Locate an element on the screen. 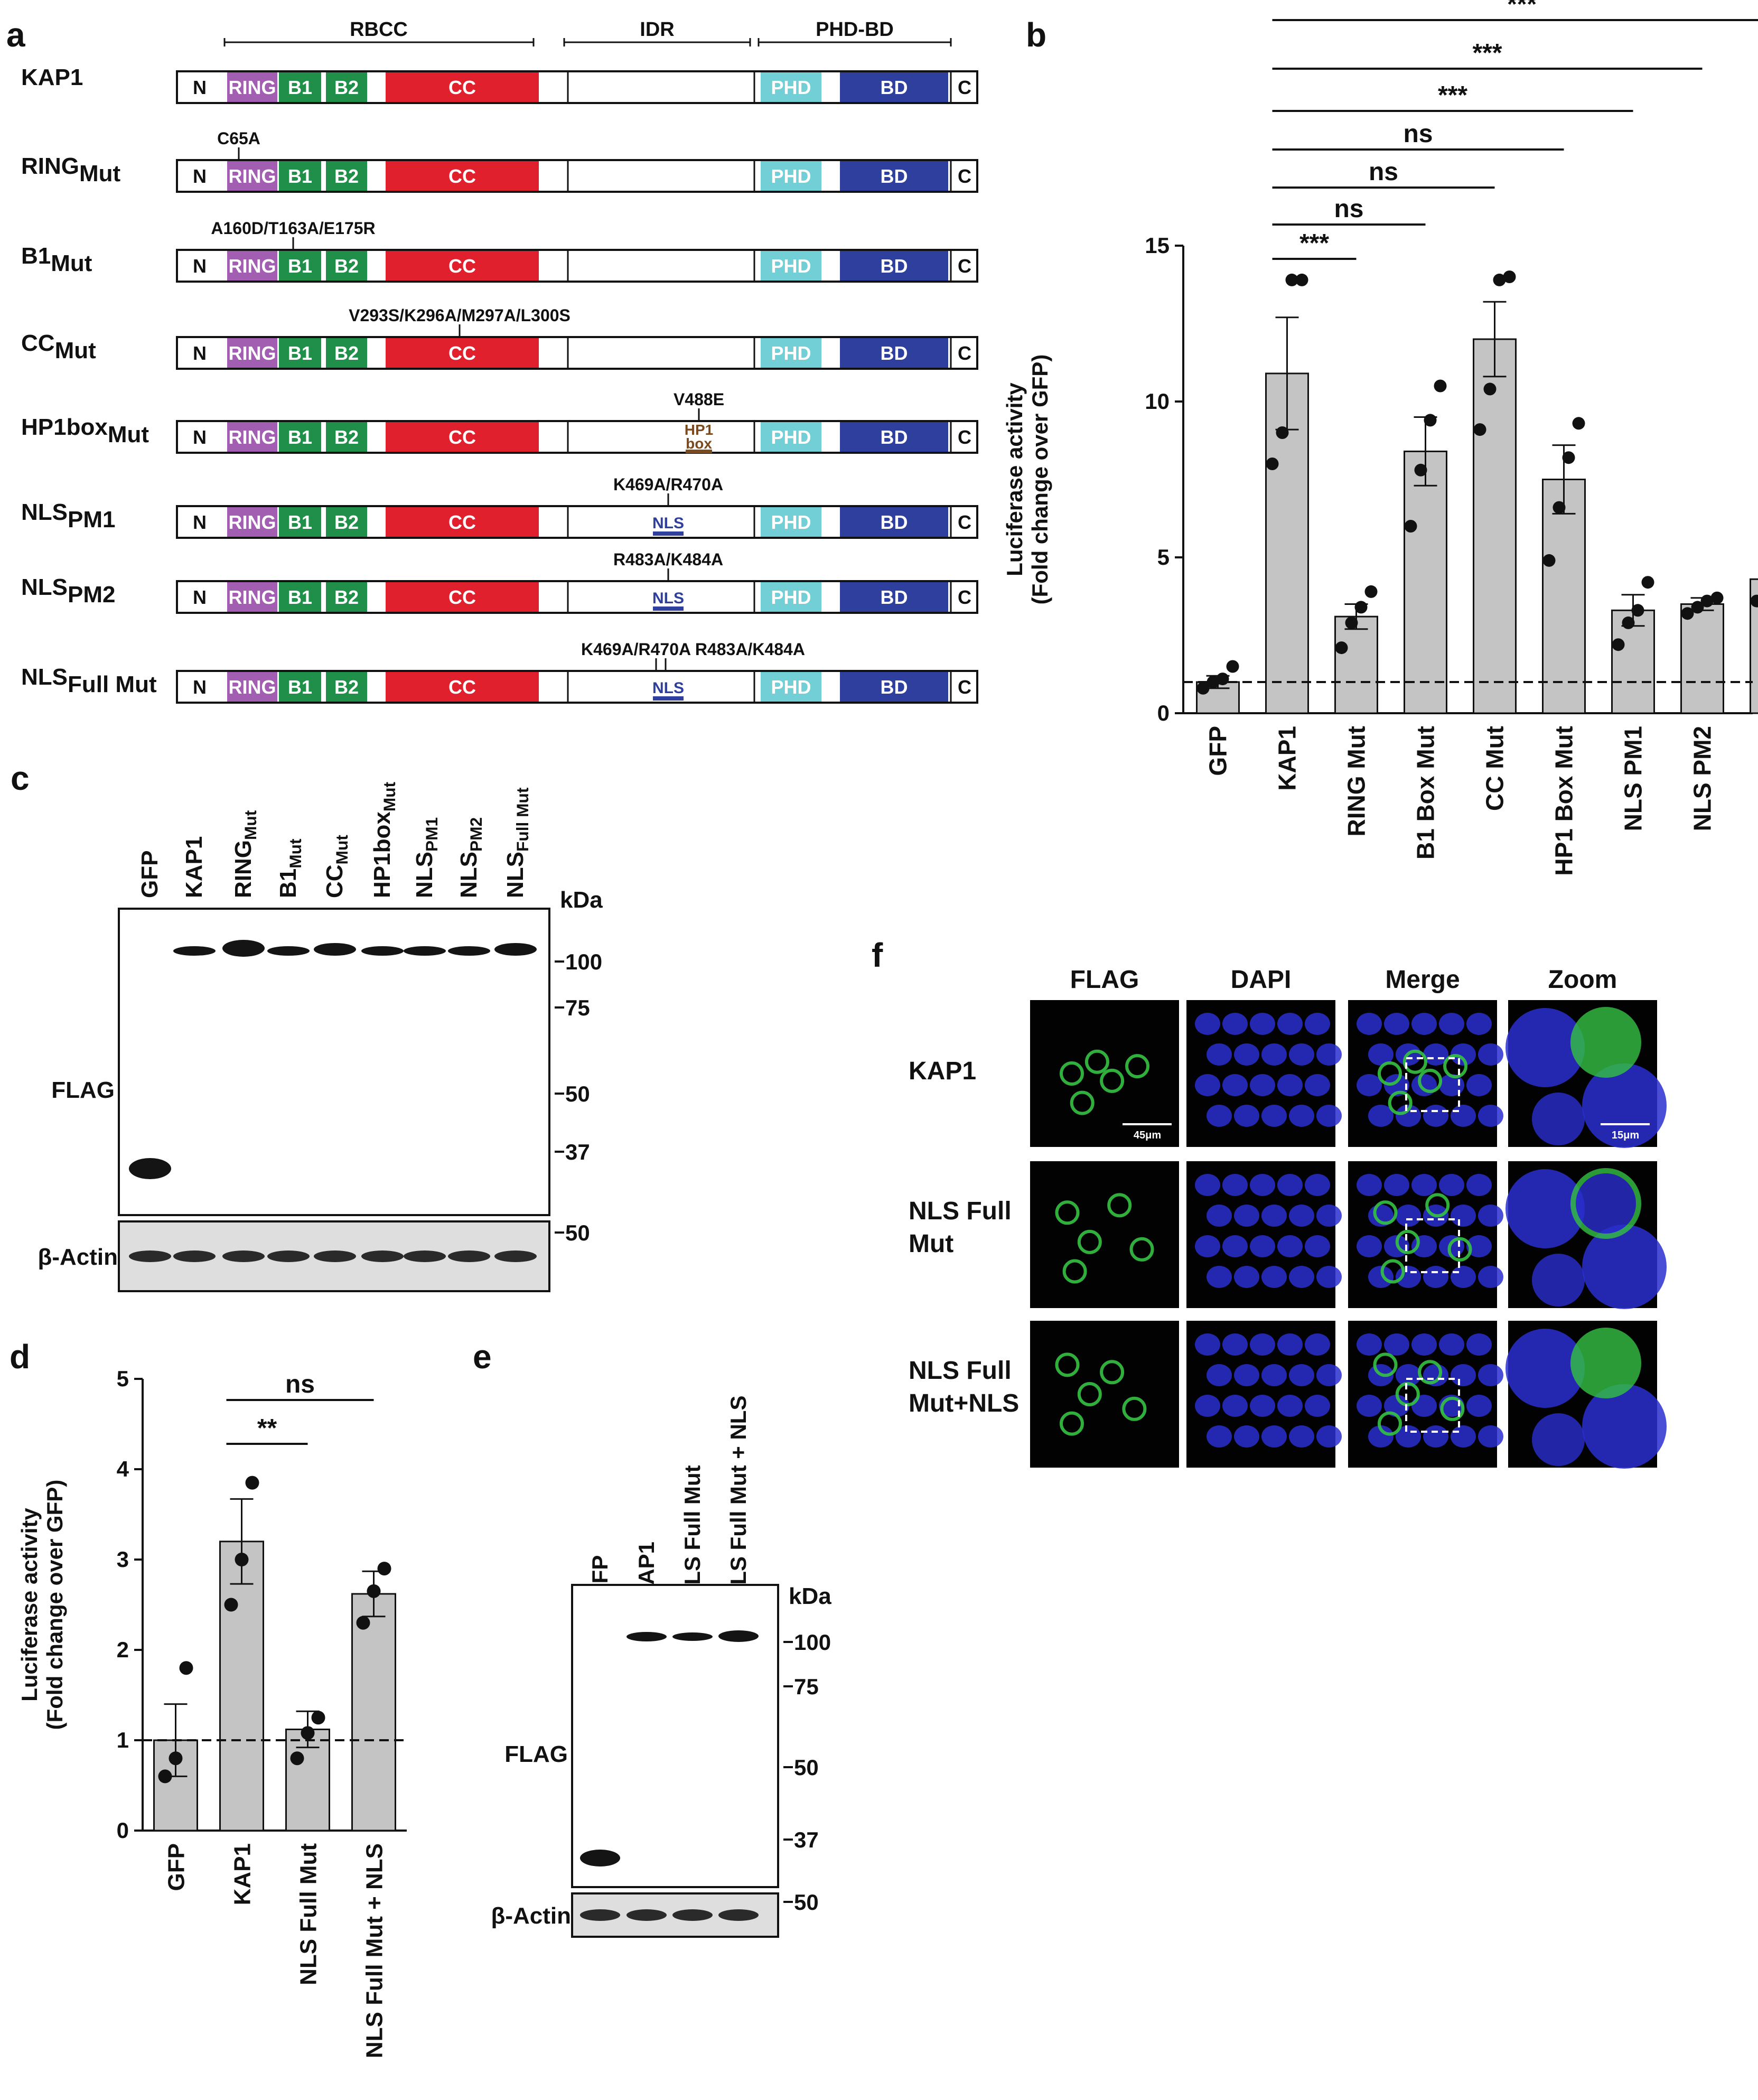 The height and width of the screenshot is (2100, 1758). category-label: B1 Box Mut is located at coordinates (1425, 793).